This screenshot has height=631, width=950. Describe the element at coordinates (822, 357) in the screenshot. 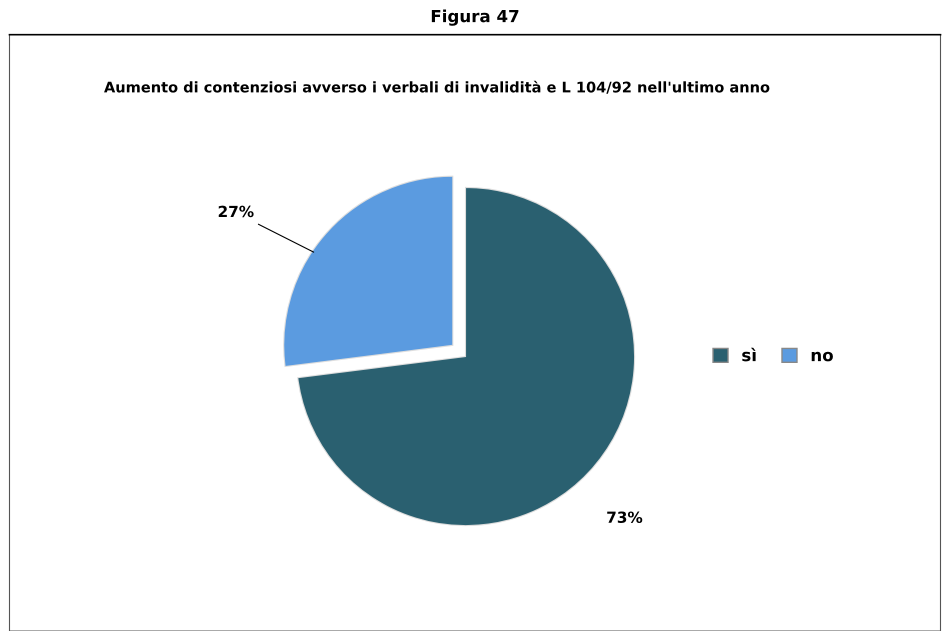

I see `legend-label: no` at that location.